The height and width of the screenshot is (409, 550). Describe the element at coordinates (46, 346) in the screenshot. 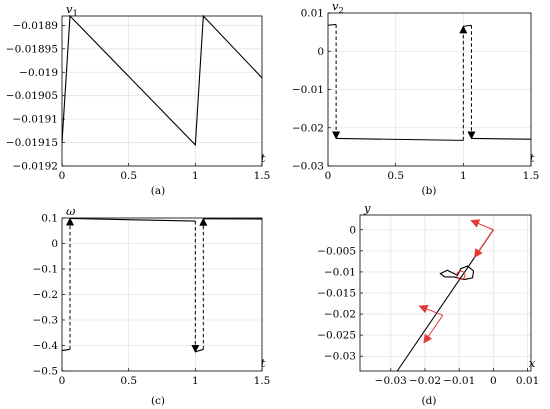

I see `y-tick-label: −0.4` at that location.